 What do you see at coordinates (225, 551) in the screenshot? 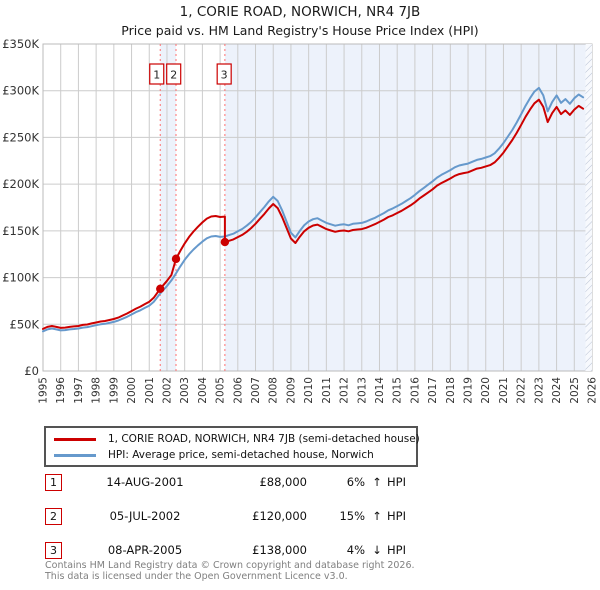
I see `transaction-row: 3 08-APR-2005 £138,000 4% ↓ HPI` at bounding box center [225, 551].